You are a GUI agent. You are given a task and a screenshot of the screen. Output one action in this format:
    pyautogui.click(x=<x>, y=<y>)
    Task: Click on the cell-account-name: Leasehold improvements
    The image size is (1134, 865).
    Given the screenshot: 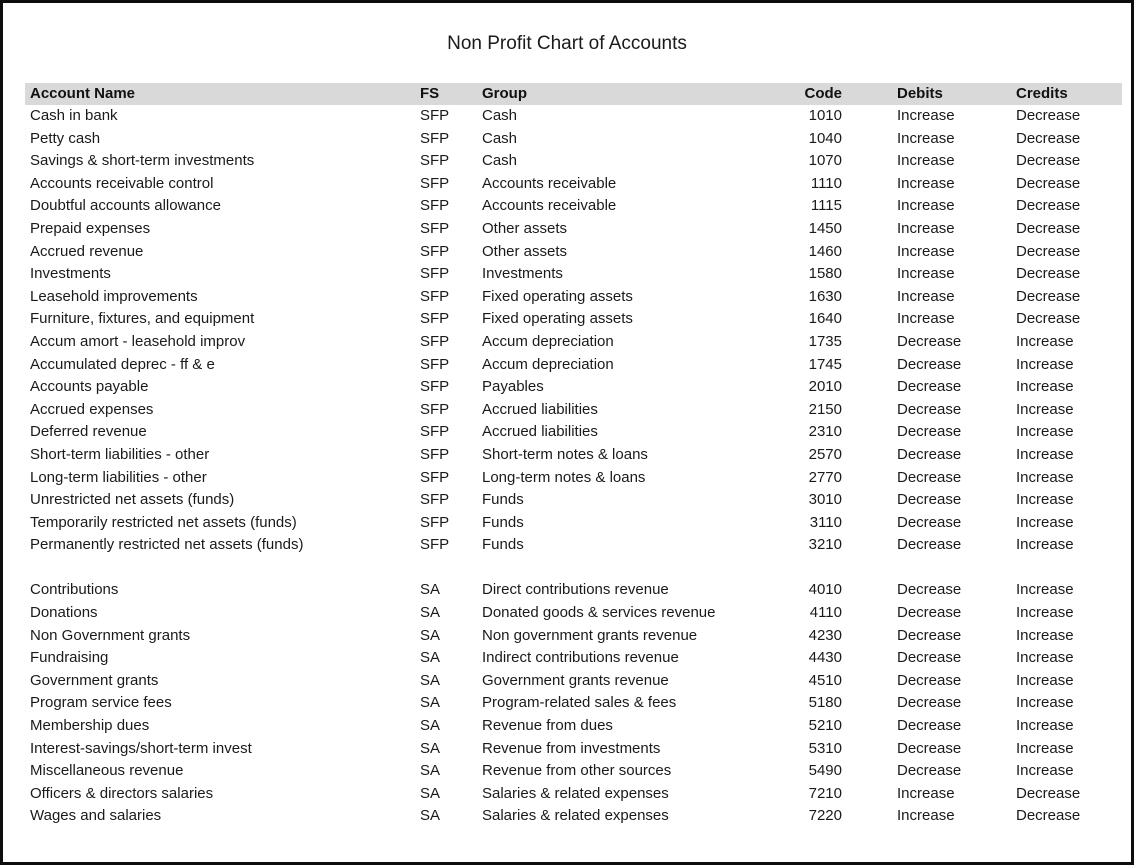 What is the action you would take?
    pyautogui.click(x=114, y=296)
    